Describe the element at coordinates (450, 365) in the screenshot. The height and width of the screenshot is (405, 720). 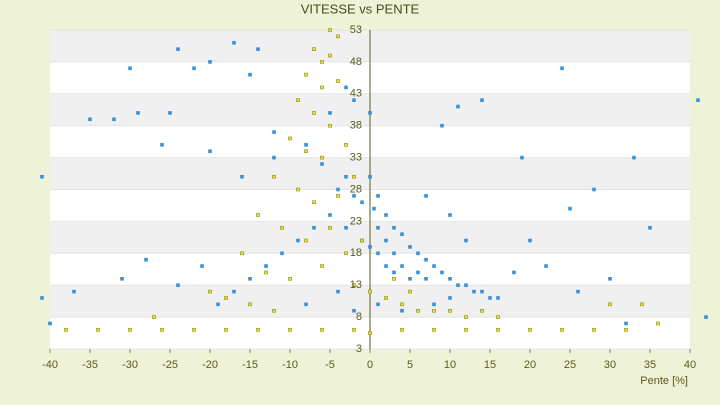
I see `x-tick-label: 10` at that location.